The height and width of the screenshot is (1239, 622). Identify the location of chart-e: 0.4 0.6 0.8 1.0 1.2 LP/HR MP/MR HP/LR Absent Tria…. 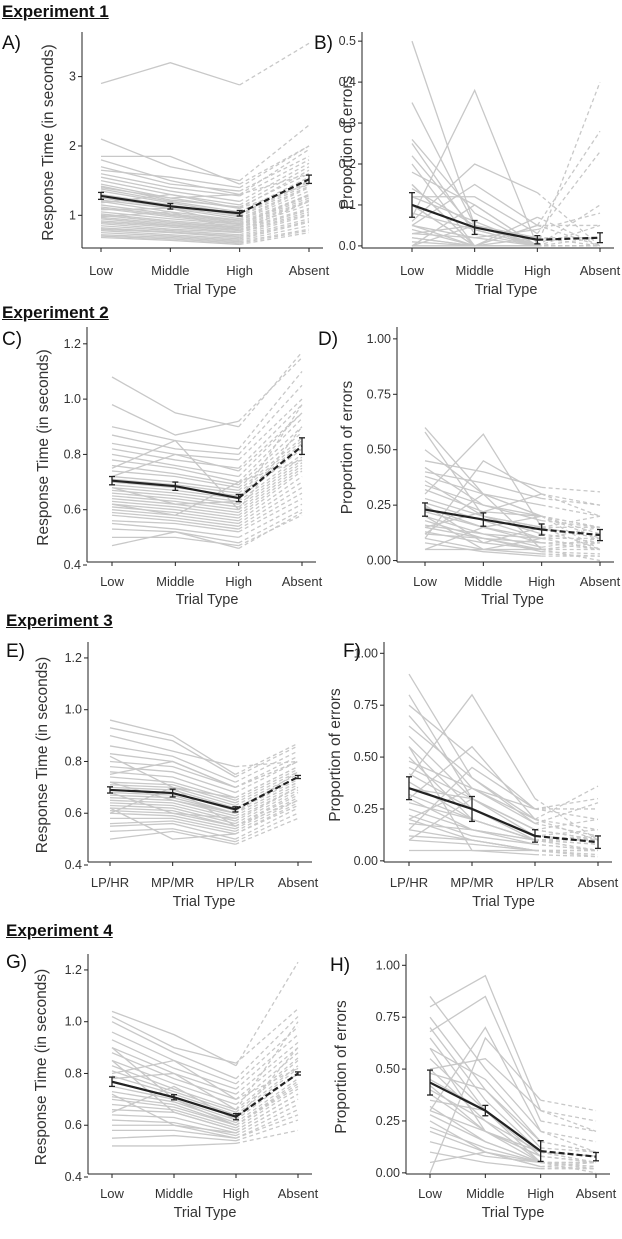
(176, 776).